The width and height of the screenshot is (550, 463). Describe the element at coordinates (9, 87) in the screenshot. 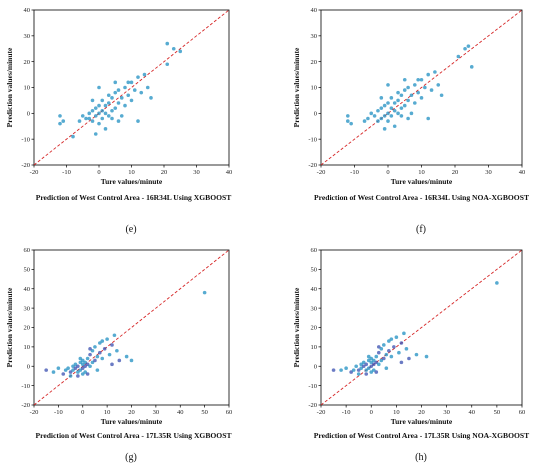

I see `y-axis-label: Prediction values/minute` at that location.